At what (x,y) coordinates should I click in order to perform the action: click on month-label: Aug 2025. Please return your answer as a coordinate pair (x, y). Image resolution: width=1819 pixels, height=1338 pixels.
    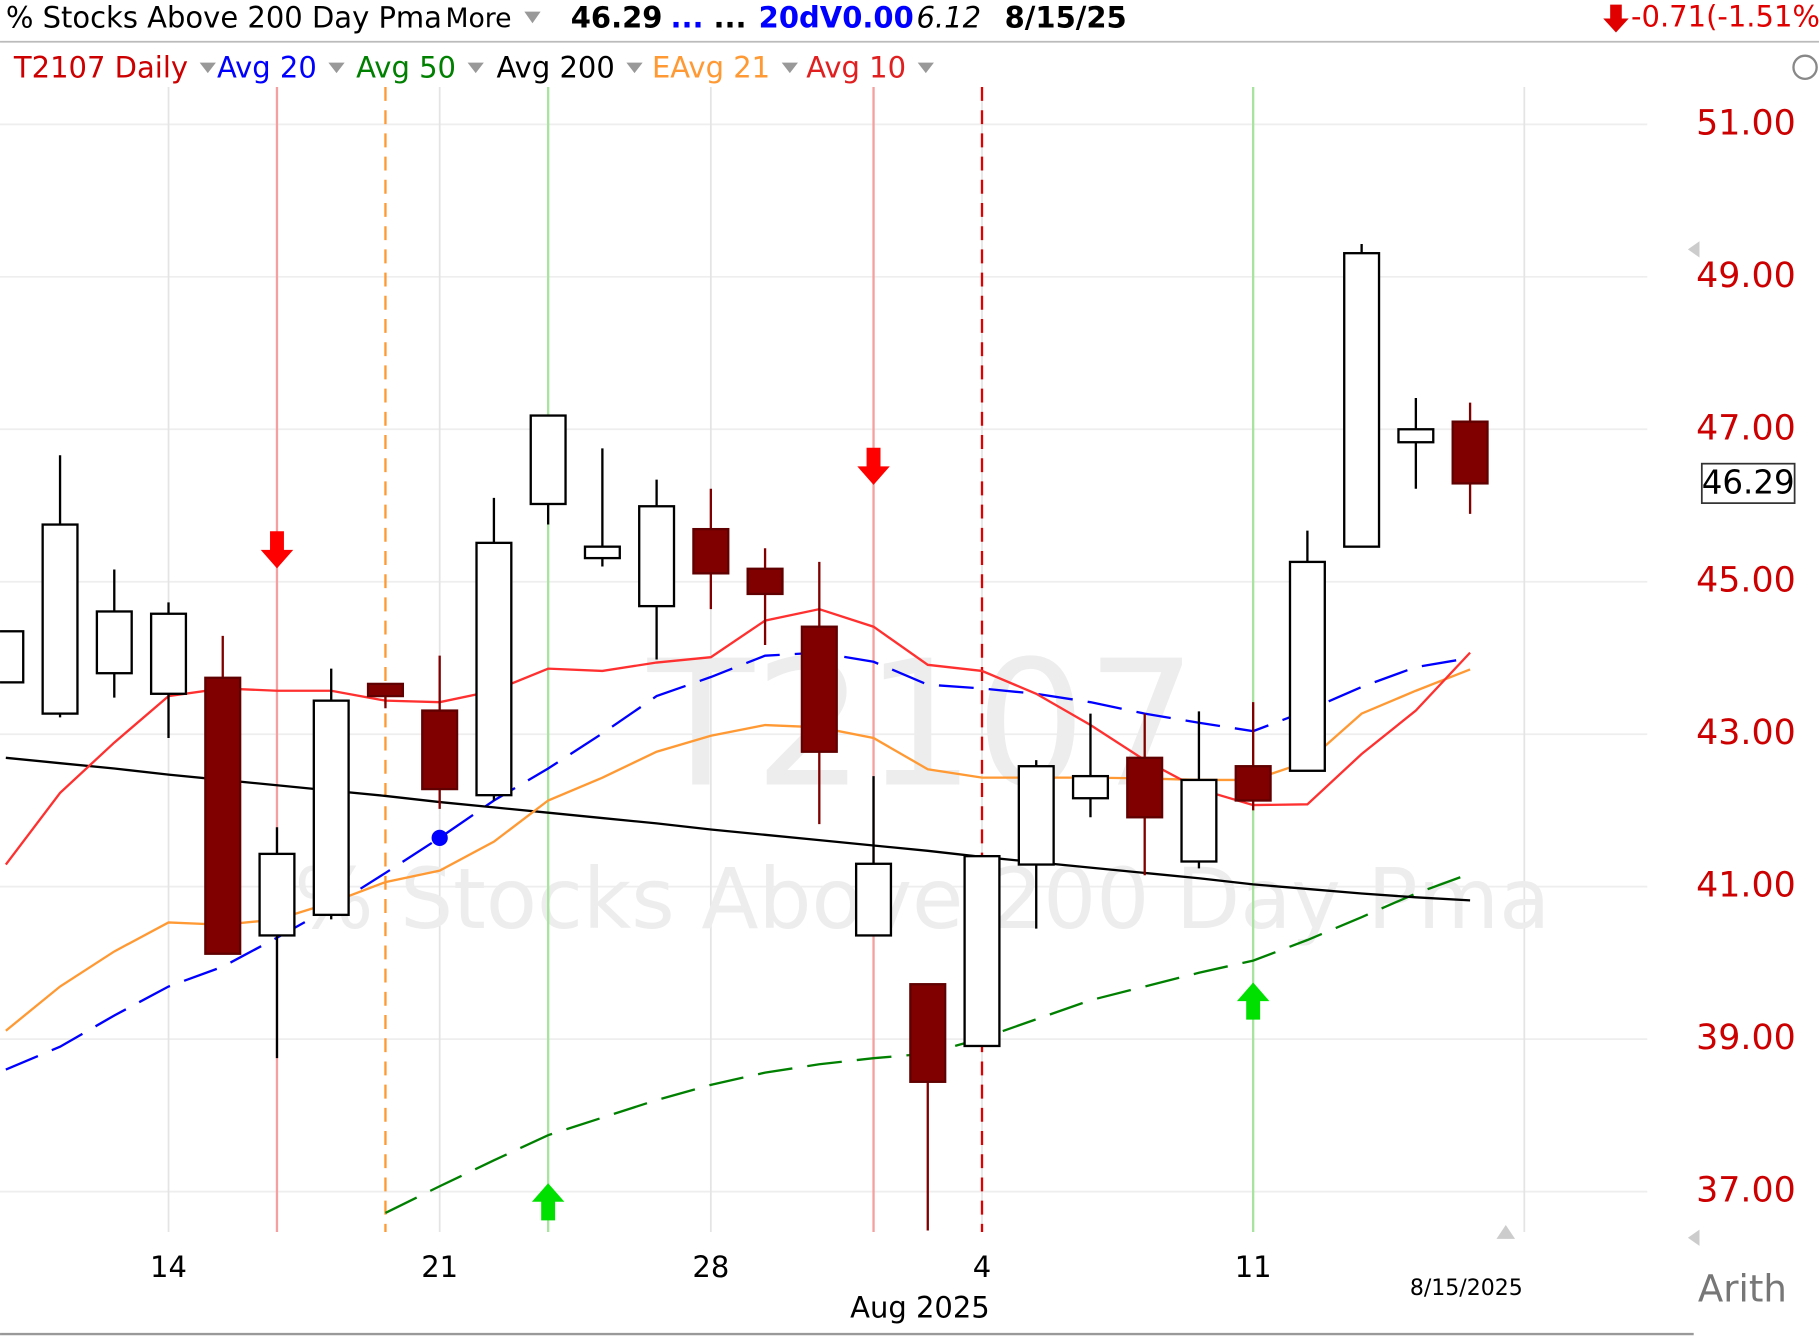
    Looking at the image, I should click on (920, 1308).